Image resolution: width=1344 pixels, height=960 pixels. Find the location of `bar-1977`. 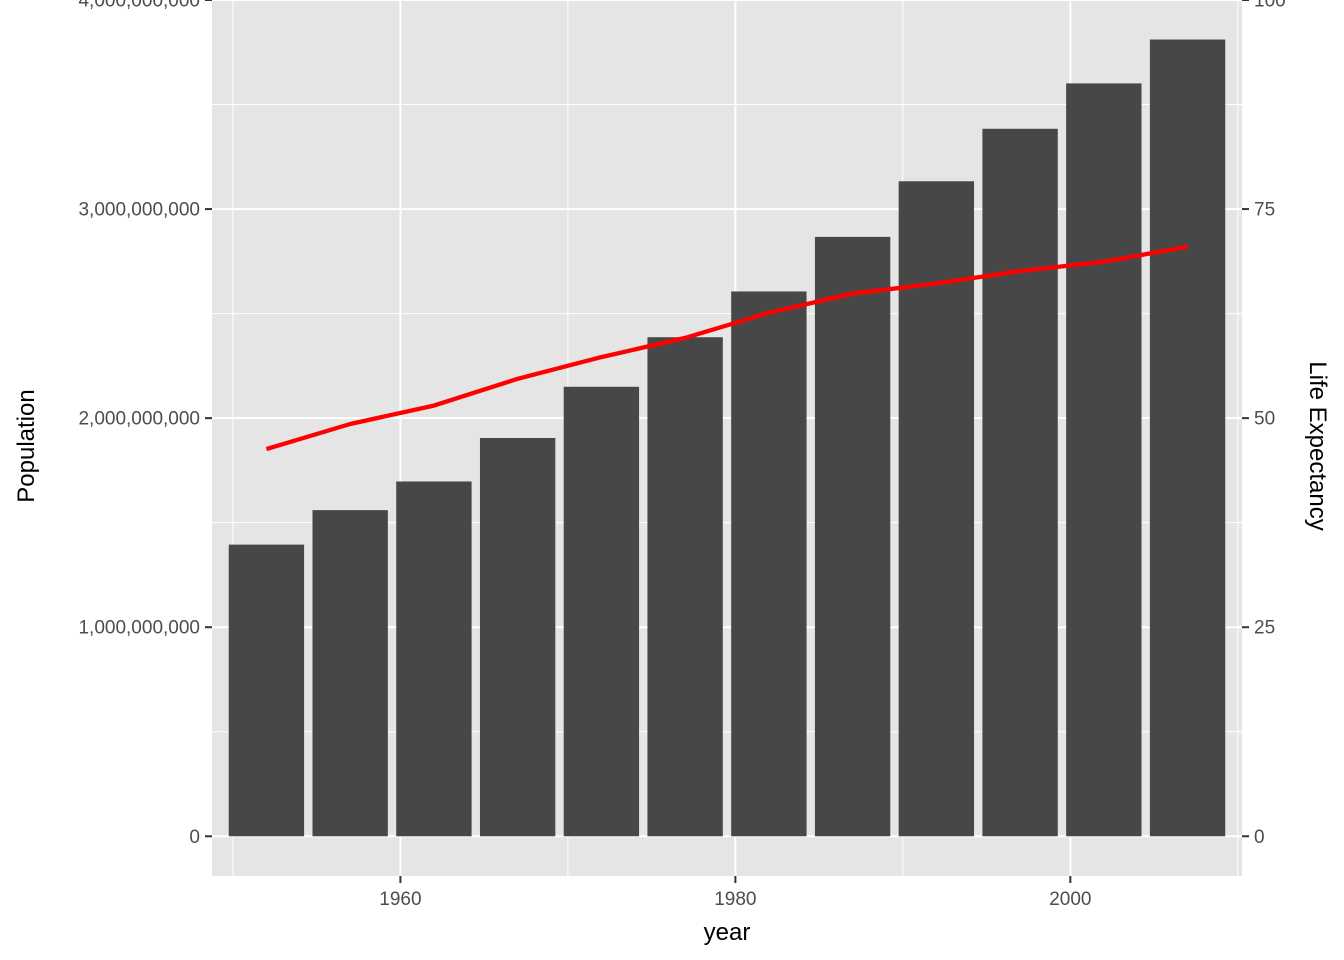

bar-1977 is located at coordinates (685, 587).